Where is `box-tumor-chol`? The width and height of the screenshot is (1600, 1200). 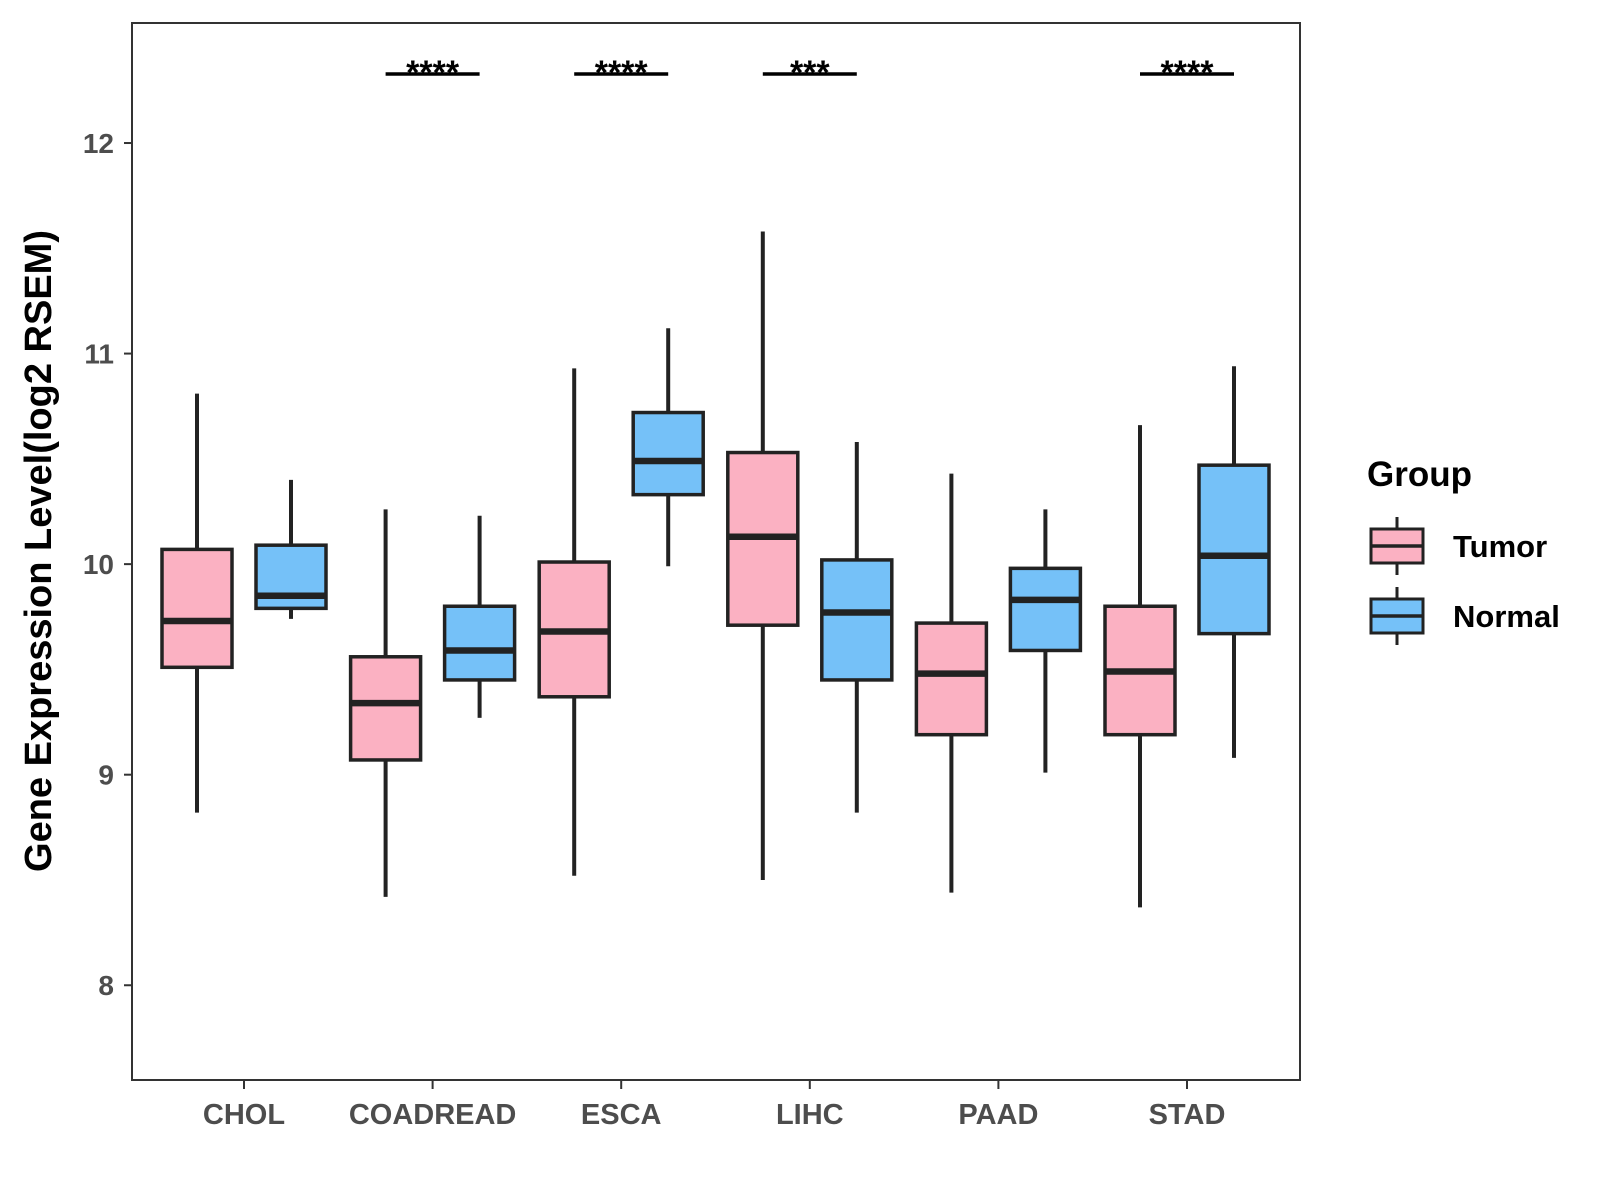 box-tumor-chol is located at coordinates (197, 603).